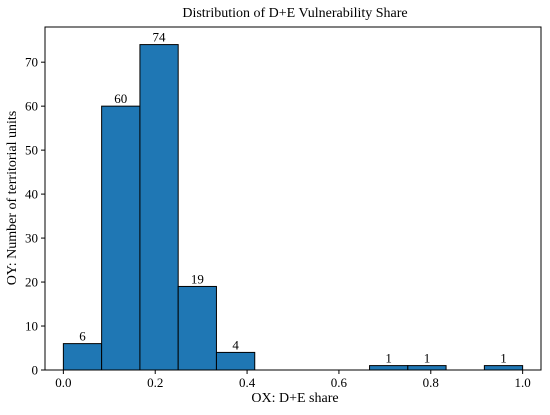 Image resolution: width=550 pixels, height=415 pixels. Describe the element at coordinates (247, 382) in the screenshot. I see `x-tick-label: 0.4` at that location.